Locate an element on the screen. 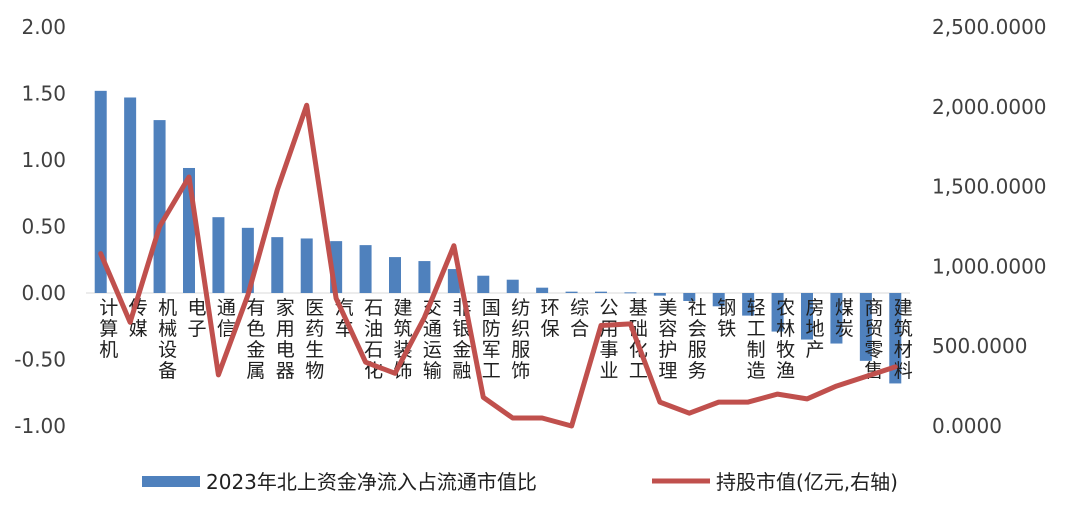  legend-item-bar: 2023年北上资金净流入占流通市值比 is located at coordinates (339, 482).